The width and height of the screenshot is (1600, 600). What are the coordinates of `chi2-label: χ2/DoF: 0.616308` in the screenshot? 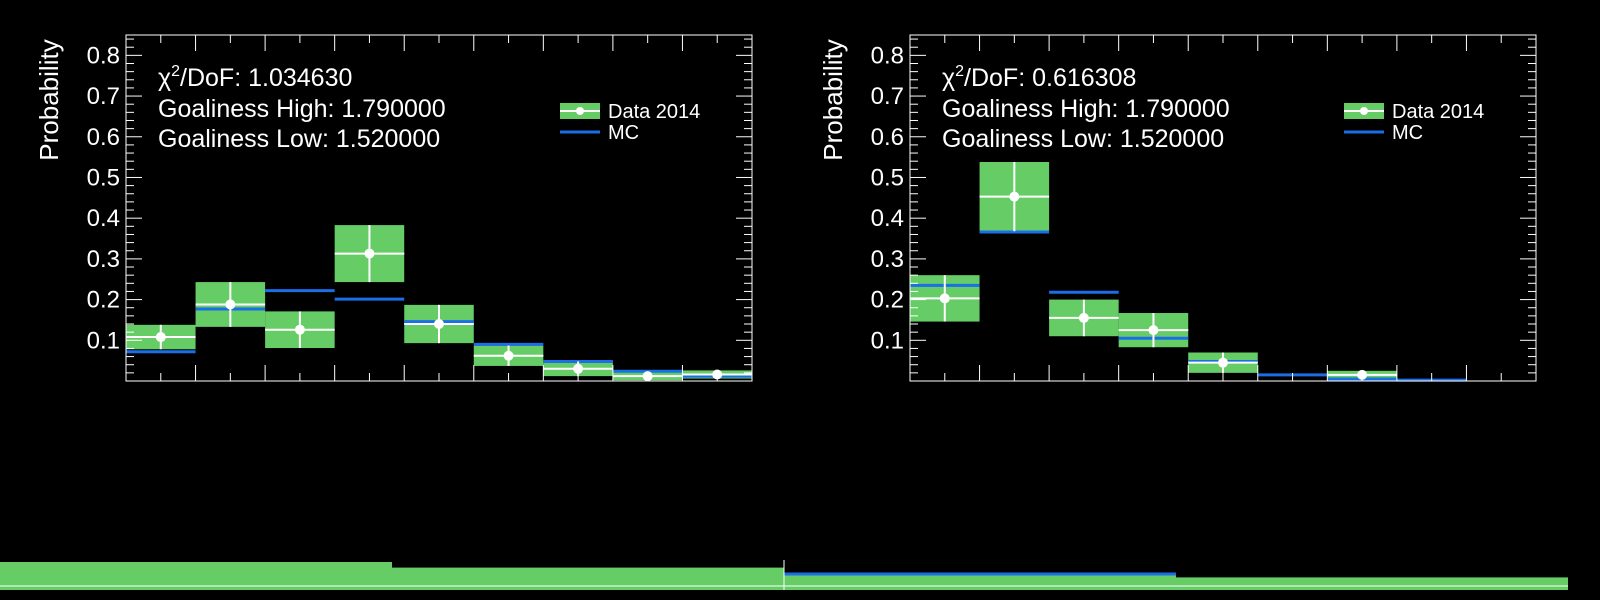 It's located at (1039, 77).